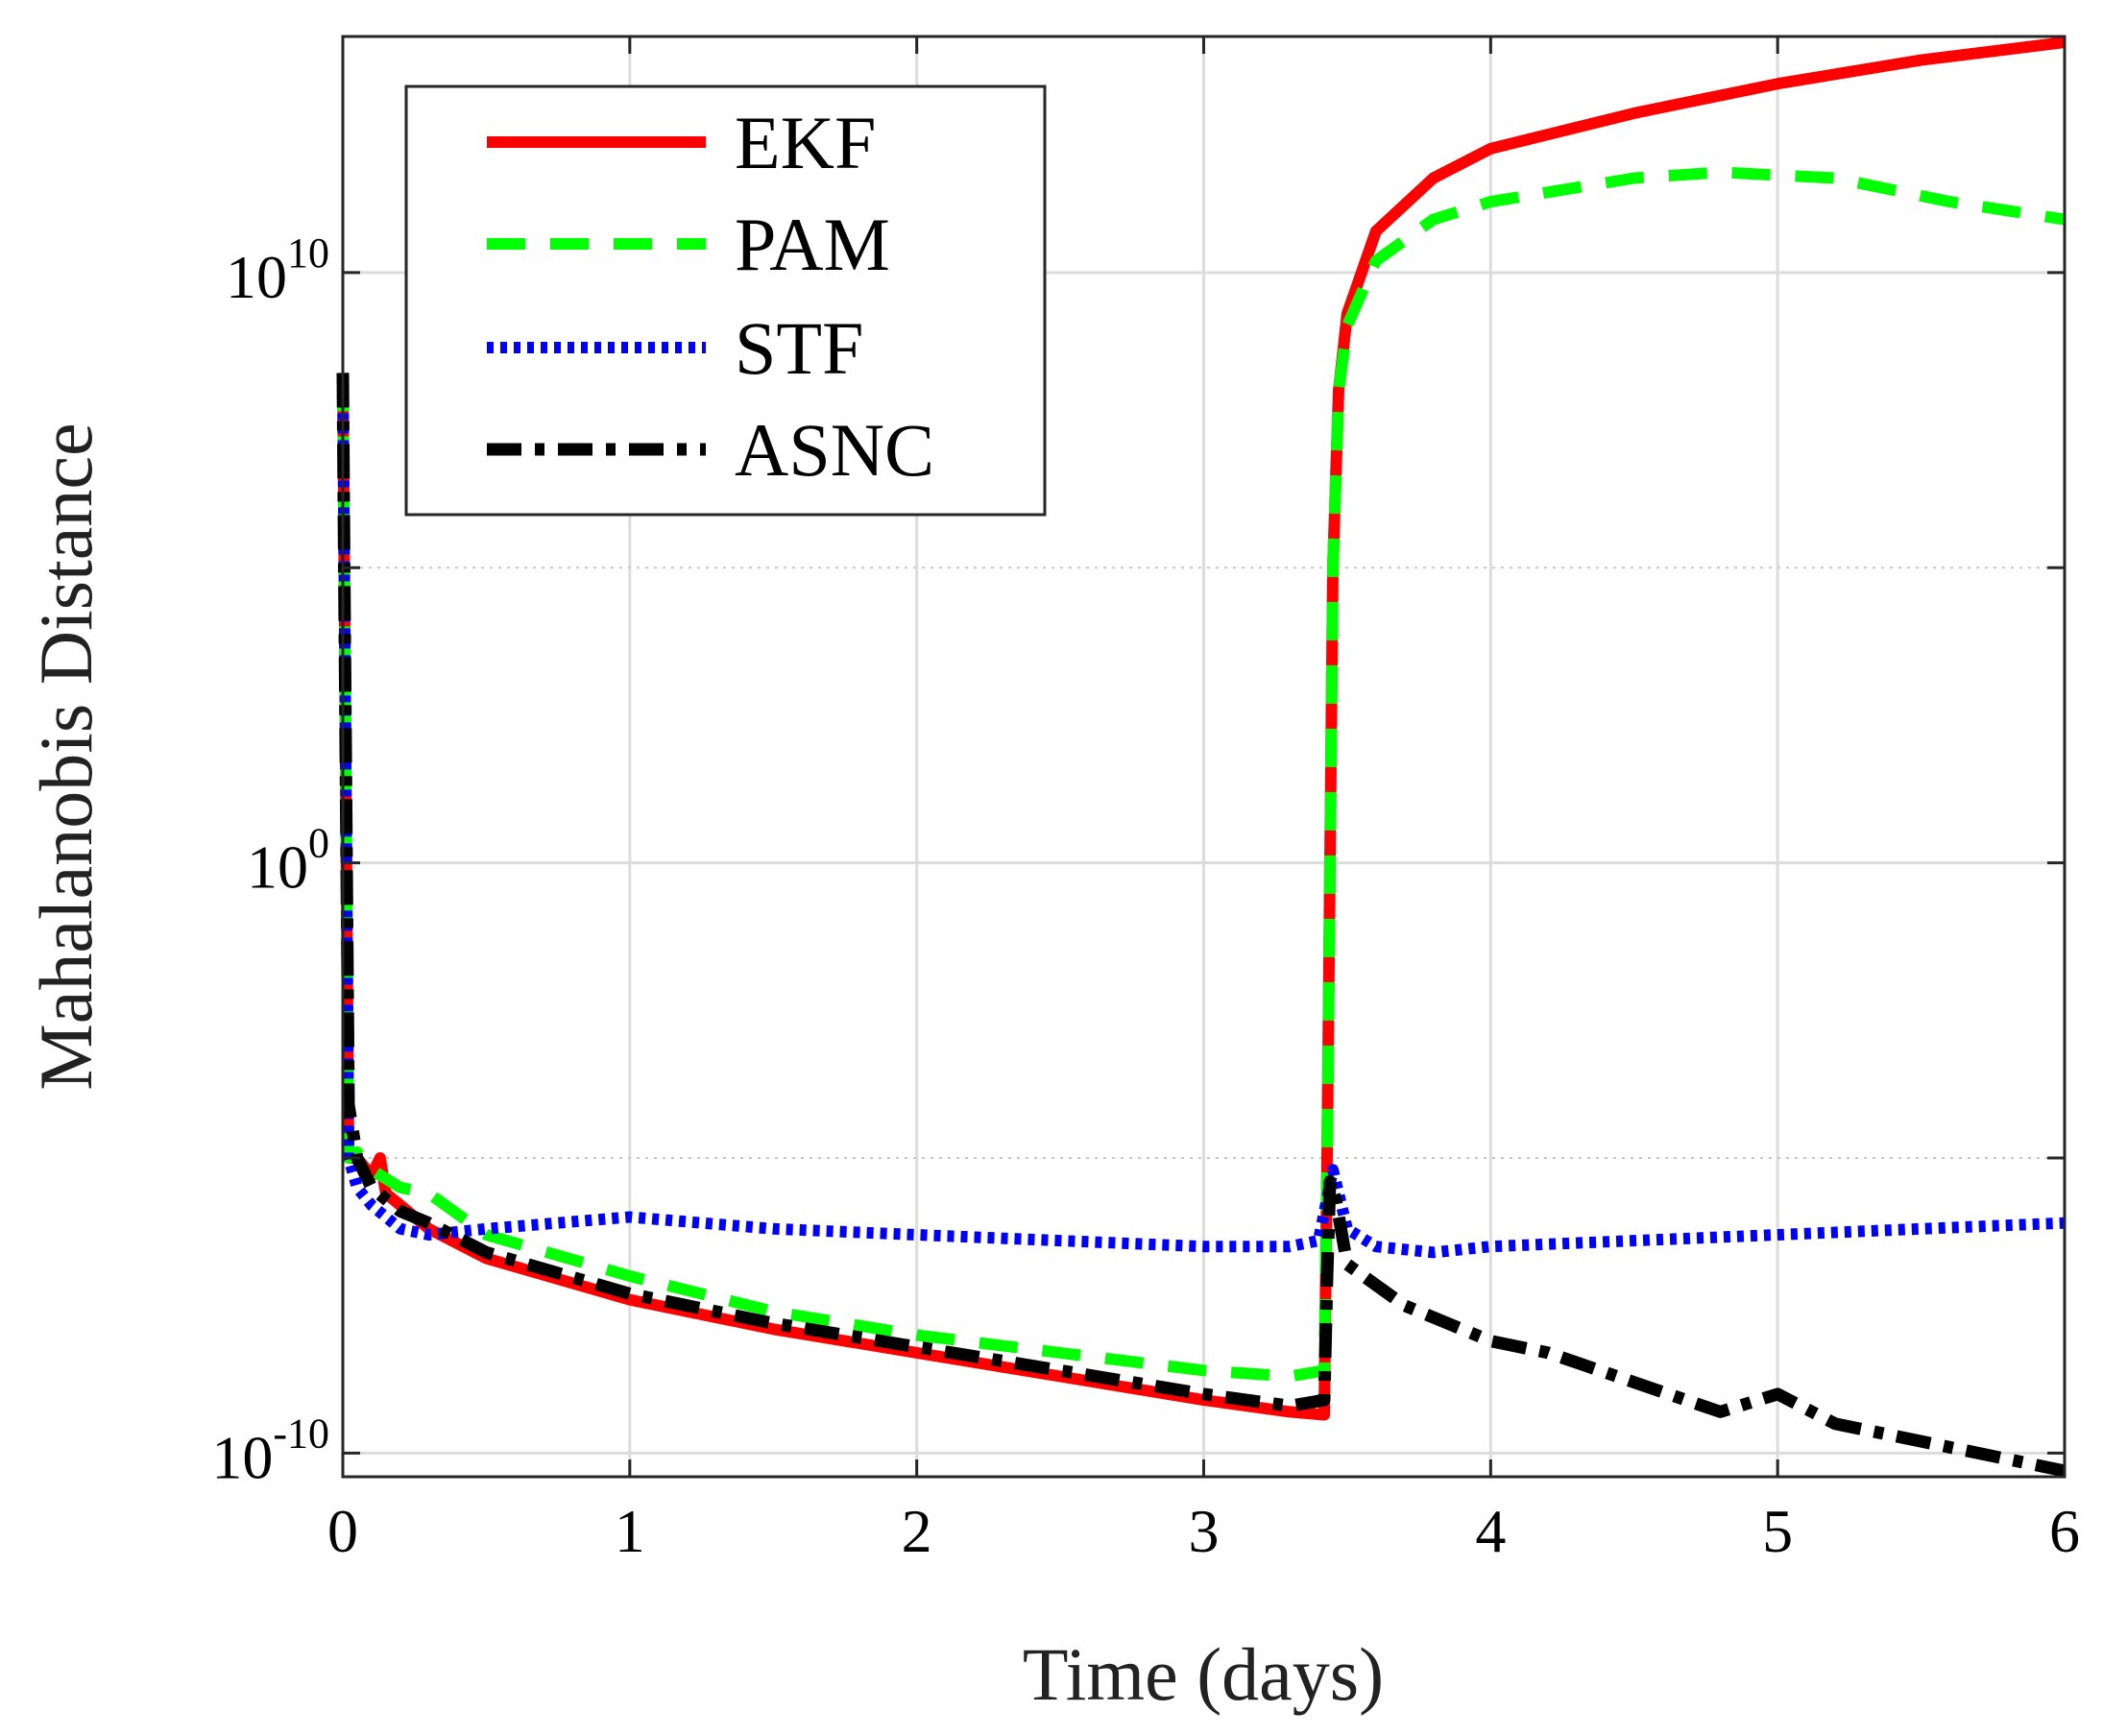 This screenshot has height=1736, width=2103. Describe the element at coordinates (277, 270) in the screenshot. I see `y-tick-label: 1010` at that location.